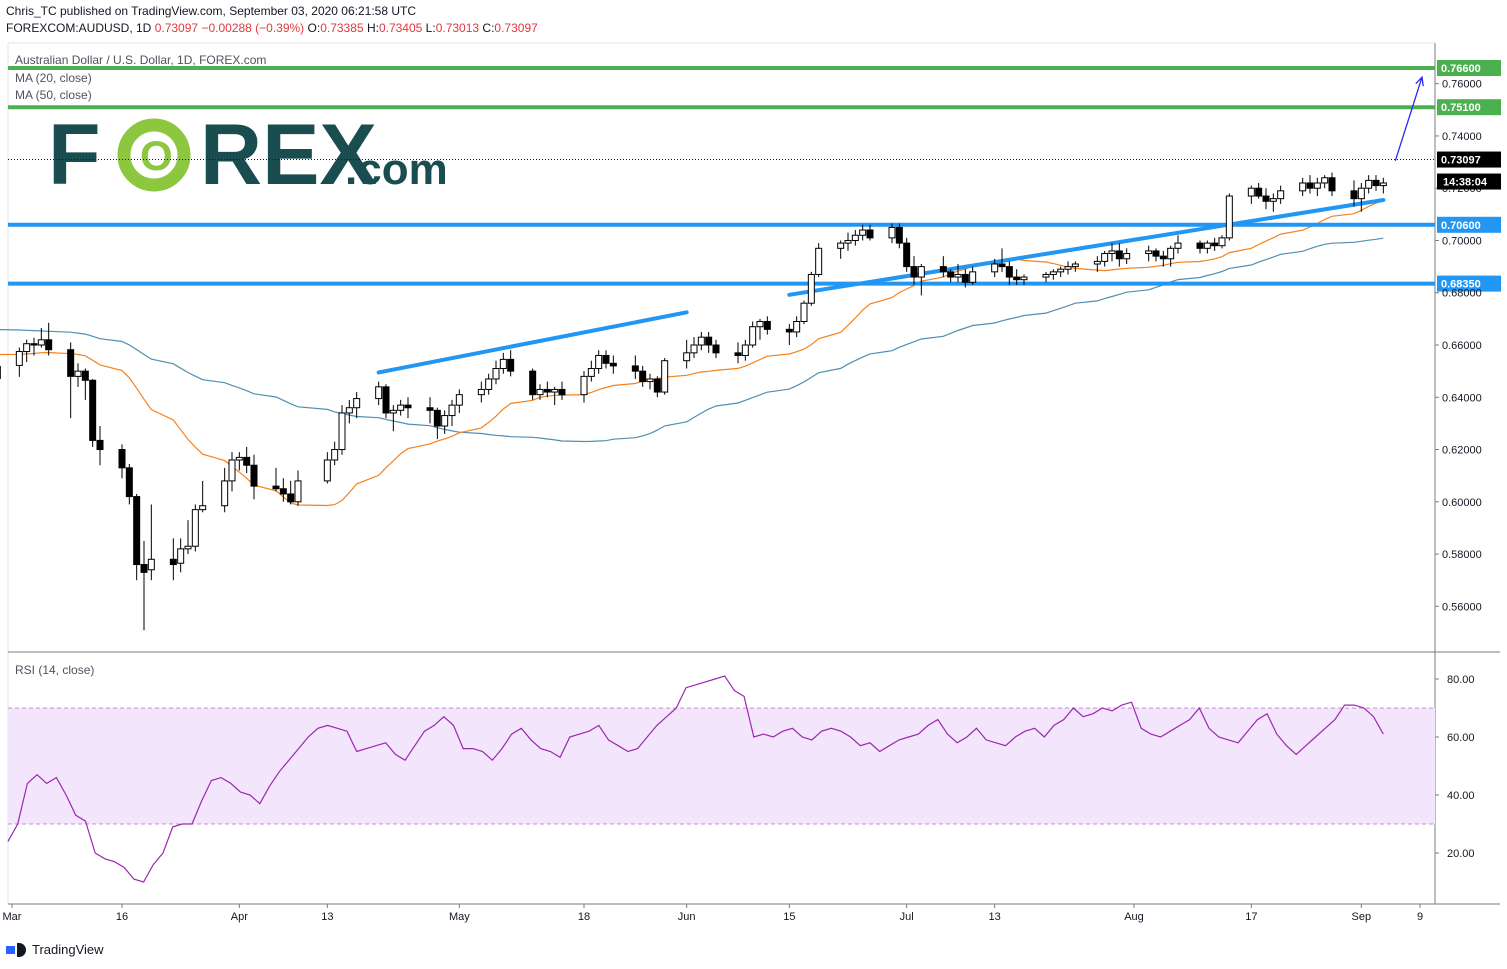 Image resolution: width=1507 pixels, height=969 pixels. Describe the element at coordinates (396, 169) in the screenshot. I see `logo-com: .com` at that location.